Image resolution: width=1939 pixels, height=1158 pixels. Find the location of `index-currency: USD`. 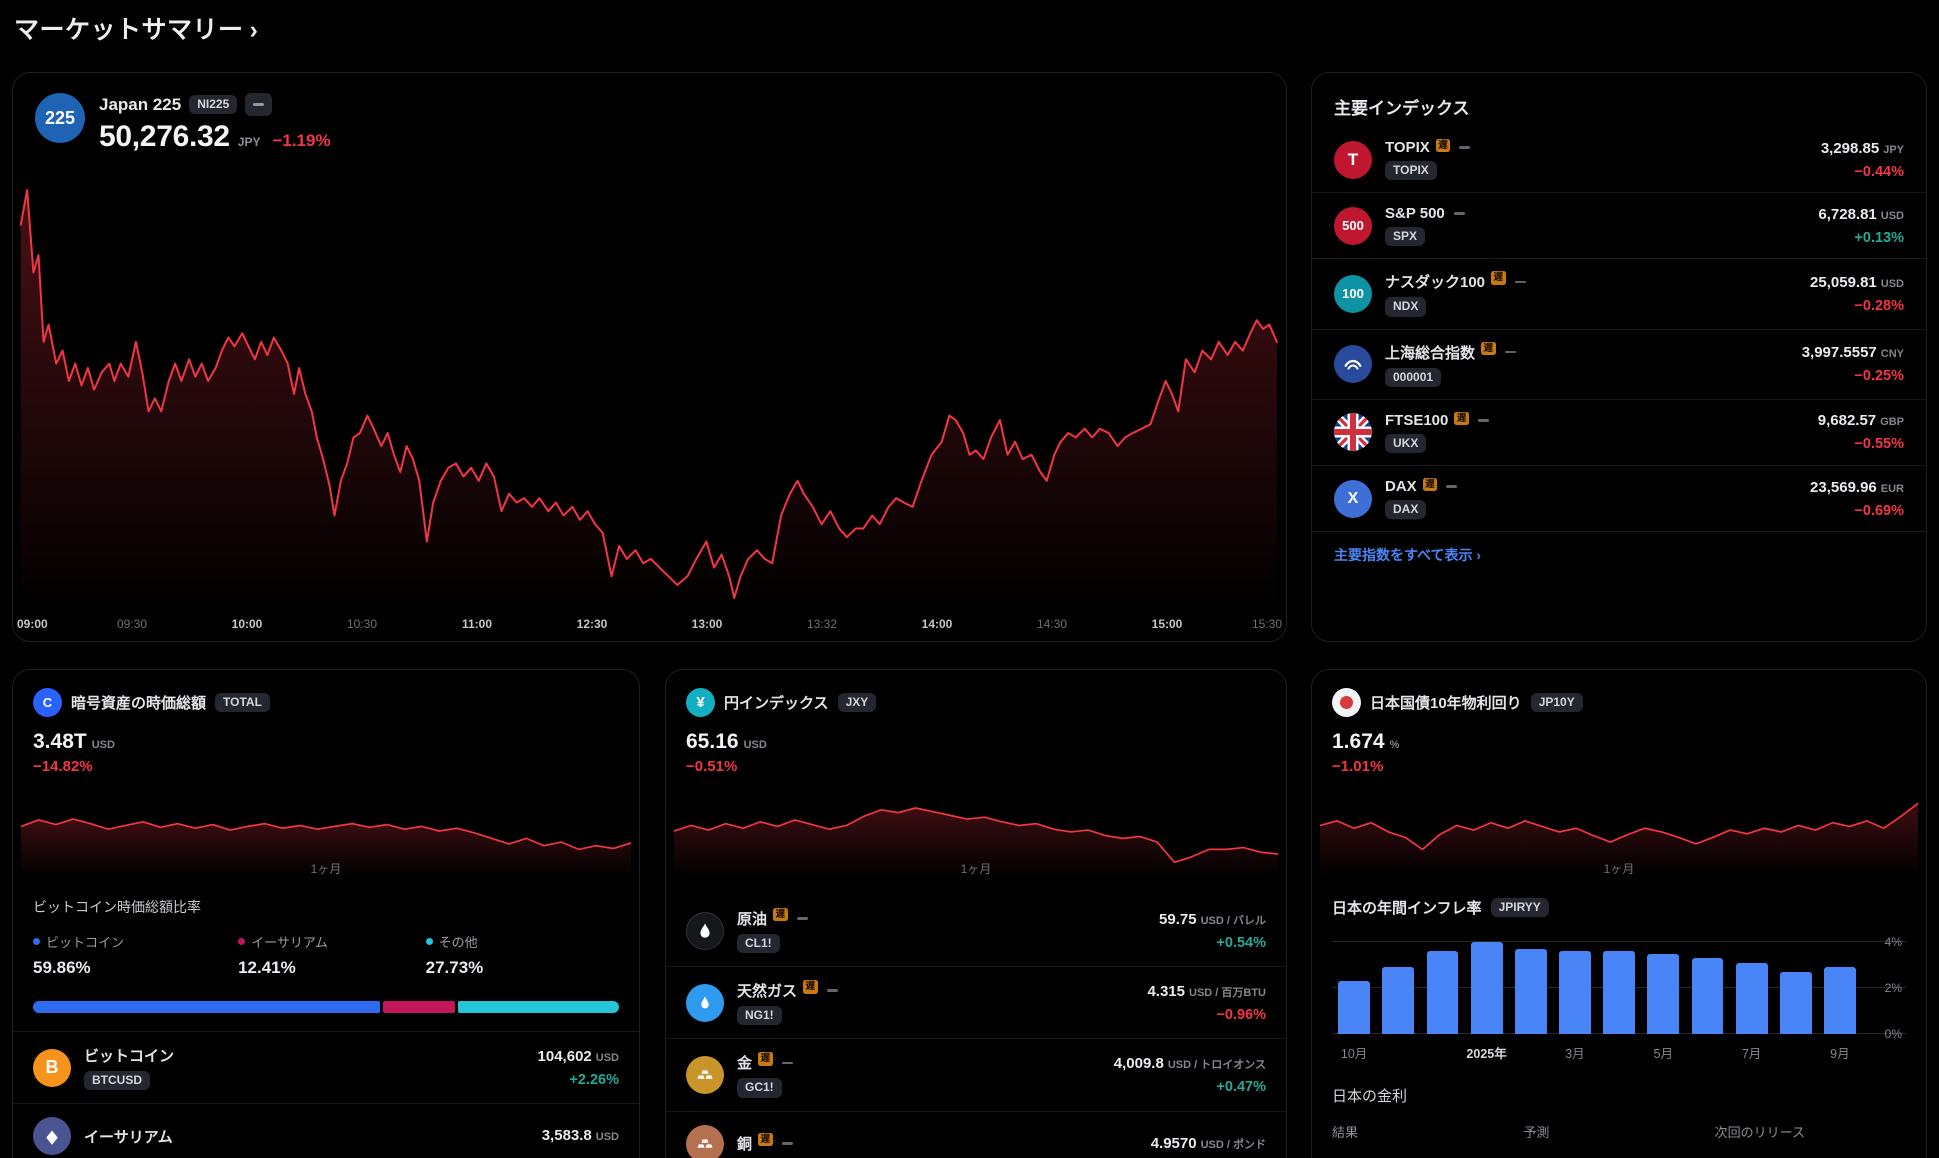

index-currency: USD is located at coordinates (1892, 215).